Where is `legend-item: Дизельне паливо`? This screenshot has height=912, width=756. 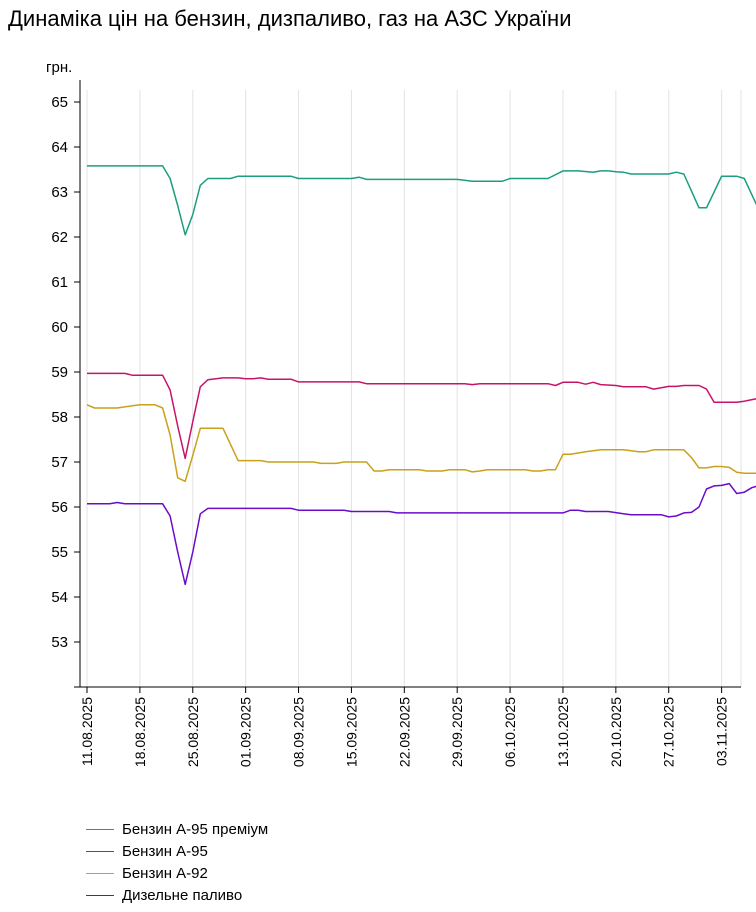 legend-item: Дизельне паливо is located at coordinates (177, 895).